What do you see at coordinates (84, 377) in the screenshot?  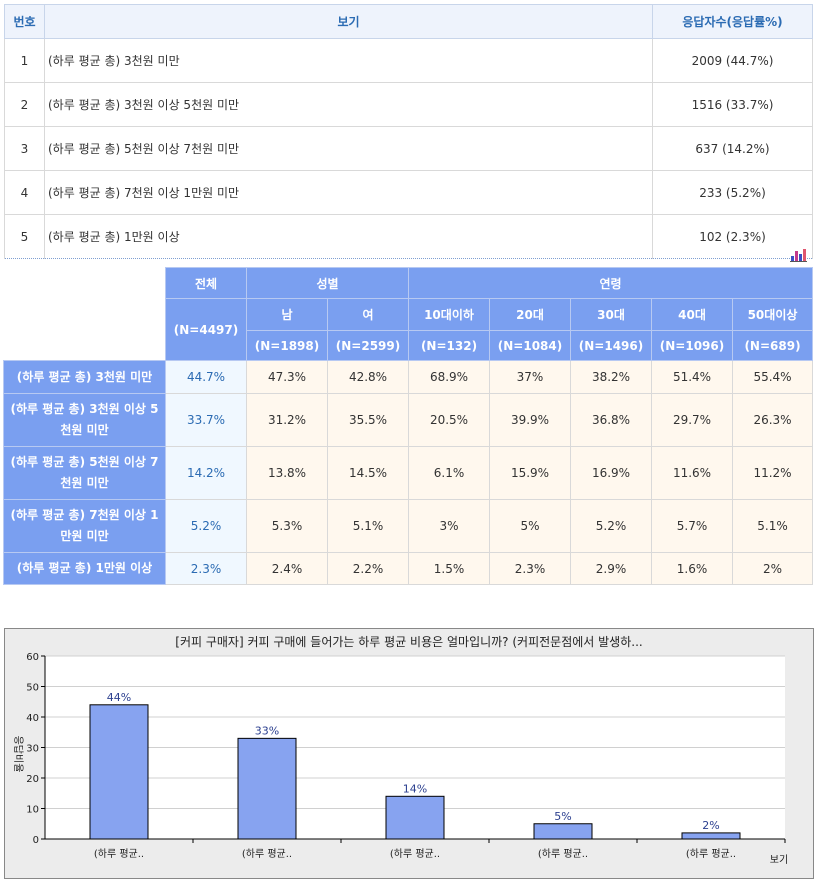 I see `row-label: (하루 평균 총) 3천원 미만` at bounding box center [84, 377].